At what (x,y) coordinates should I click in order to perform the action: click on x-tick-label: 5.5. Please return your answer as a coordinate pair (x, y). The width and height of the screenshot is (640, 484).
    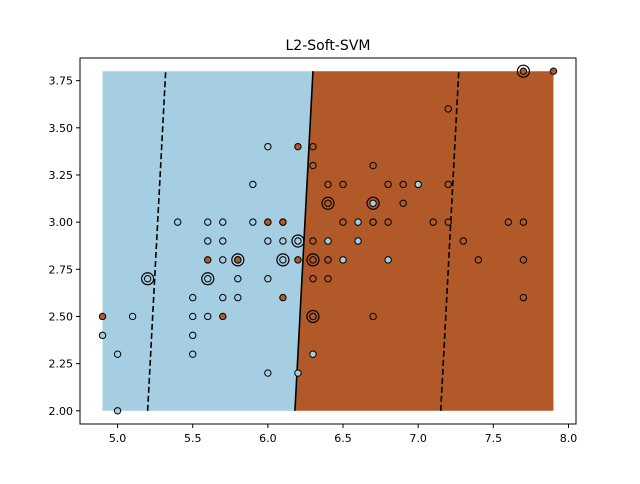
    Looking at the image, I should click on (193, 438).